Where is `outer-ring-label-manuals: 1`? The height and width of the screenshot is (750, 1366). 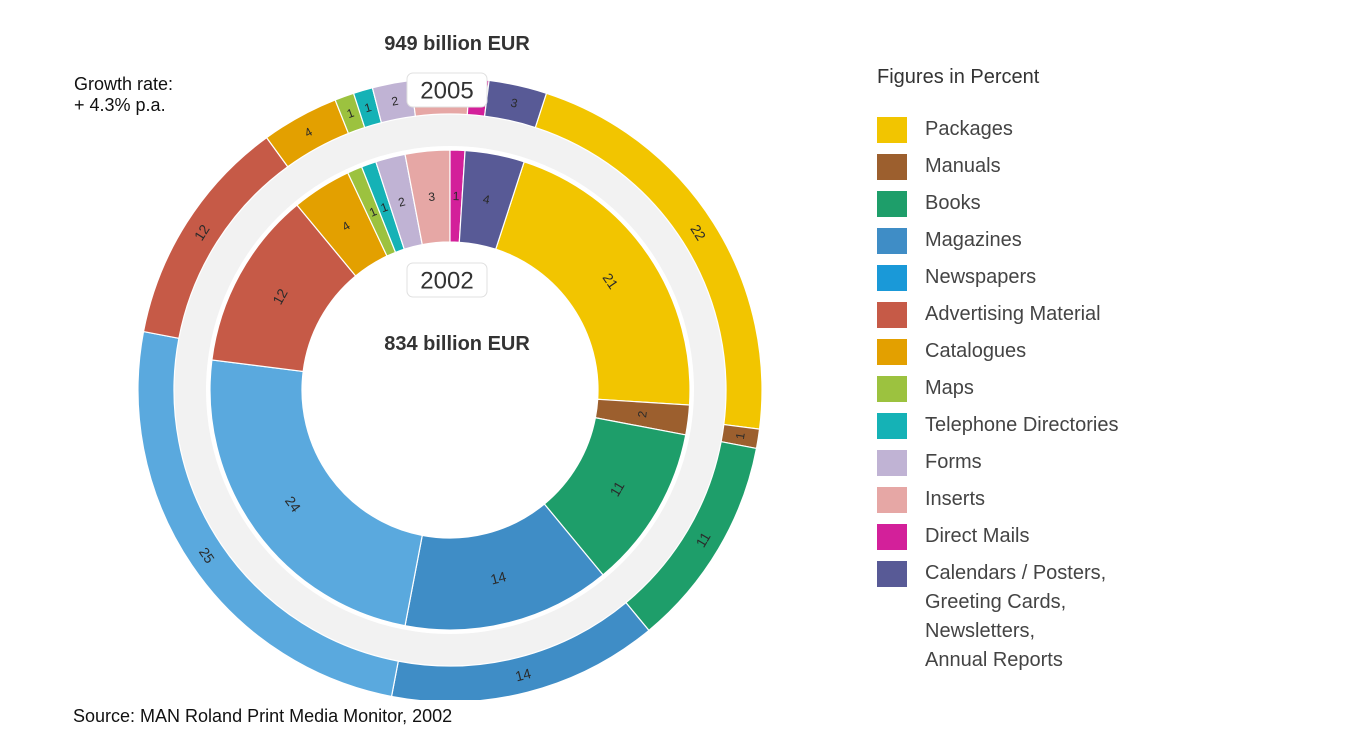
outer-ring-label-manuals: 1 is located at coordinates (740, 435).